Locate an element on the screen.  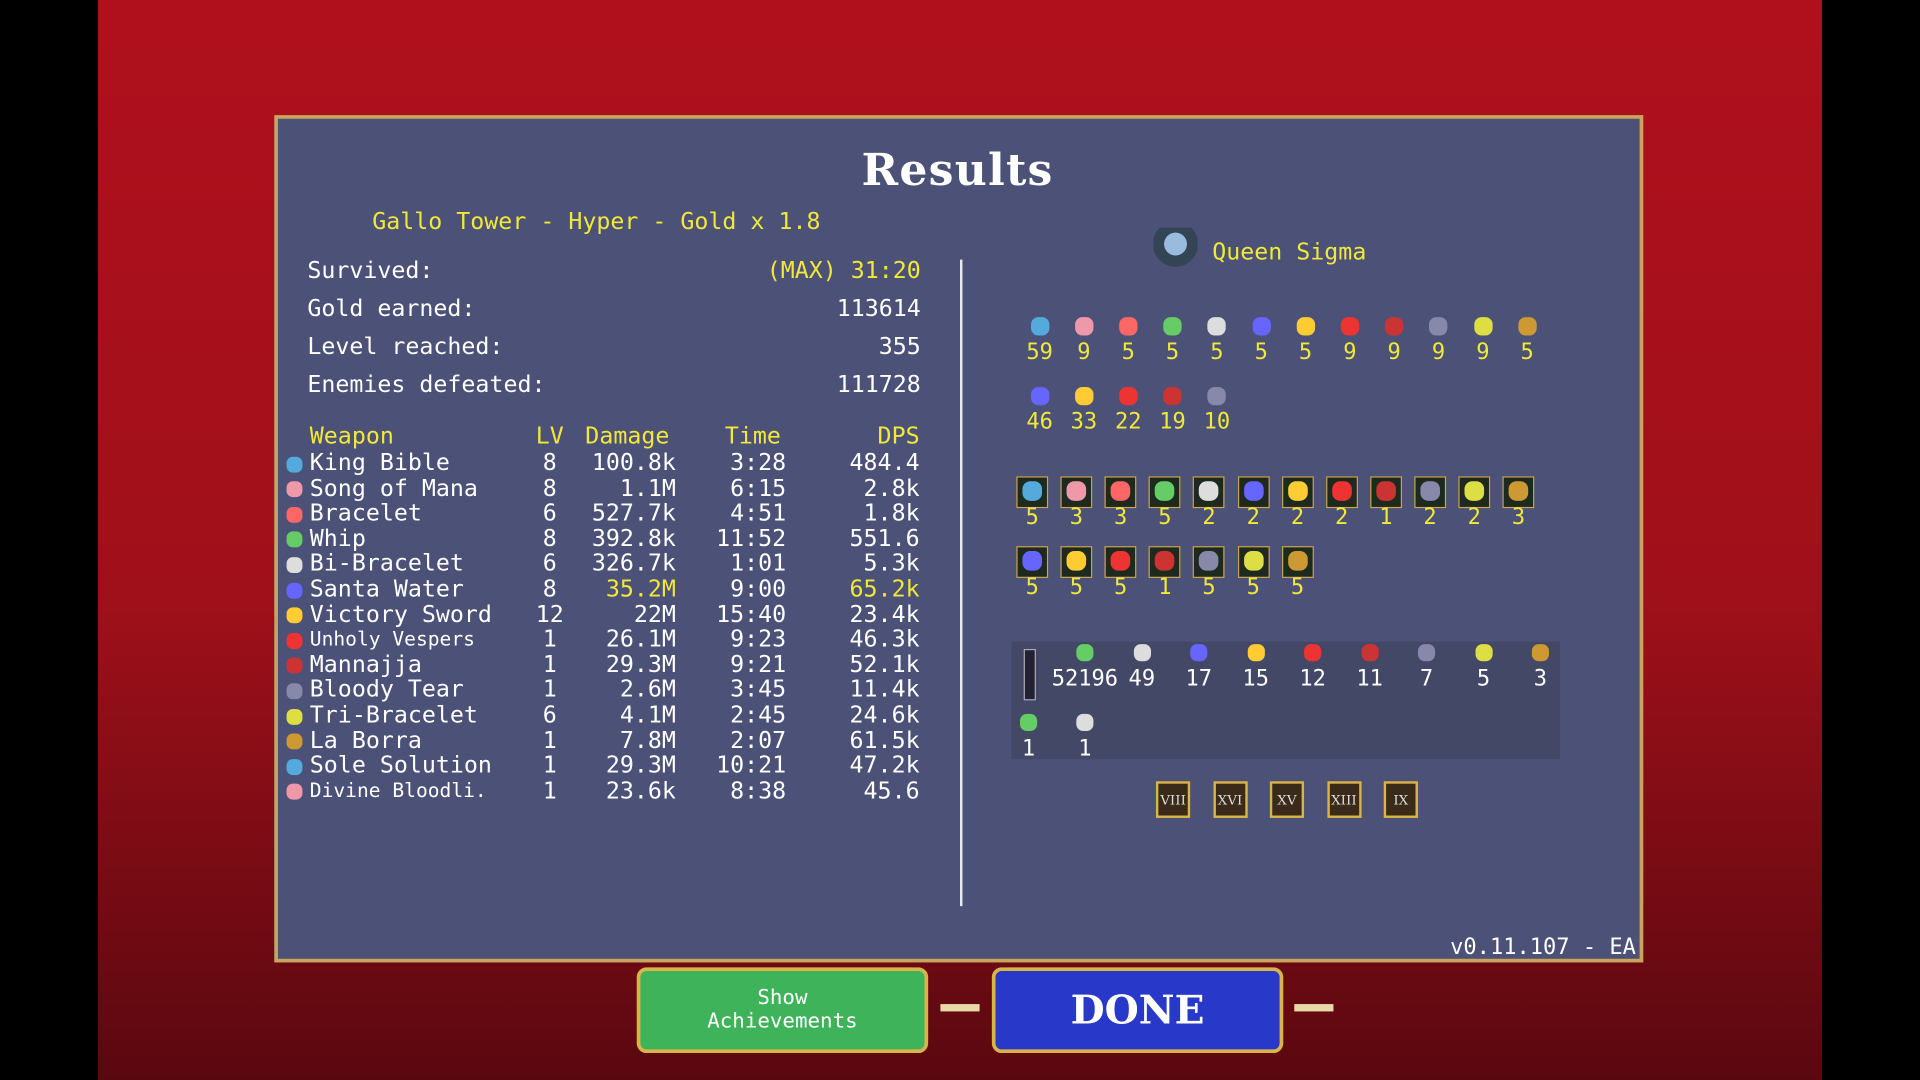
weapon-stat: 484.4 is located at coordinates (884, 463).